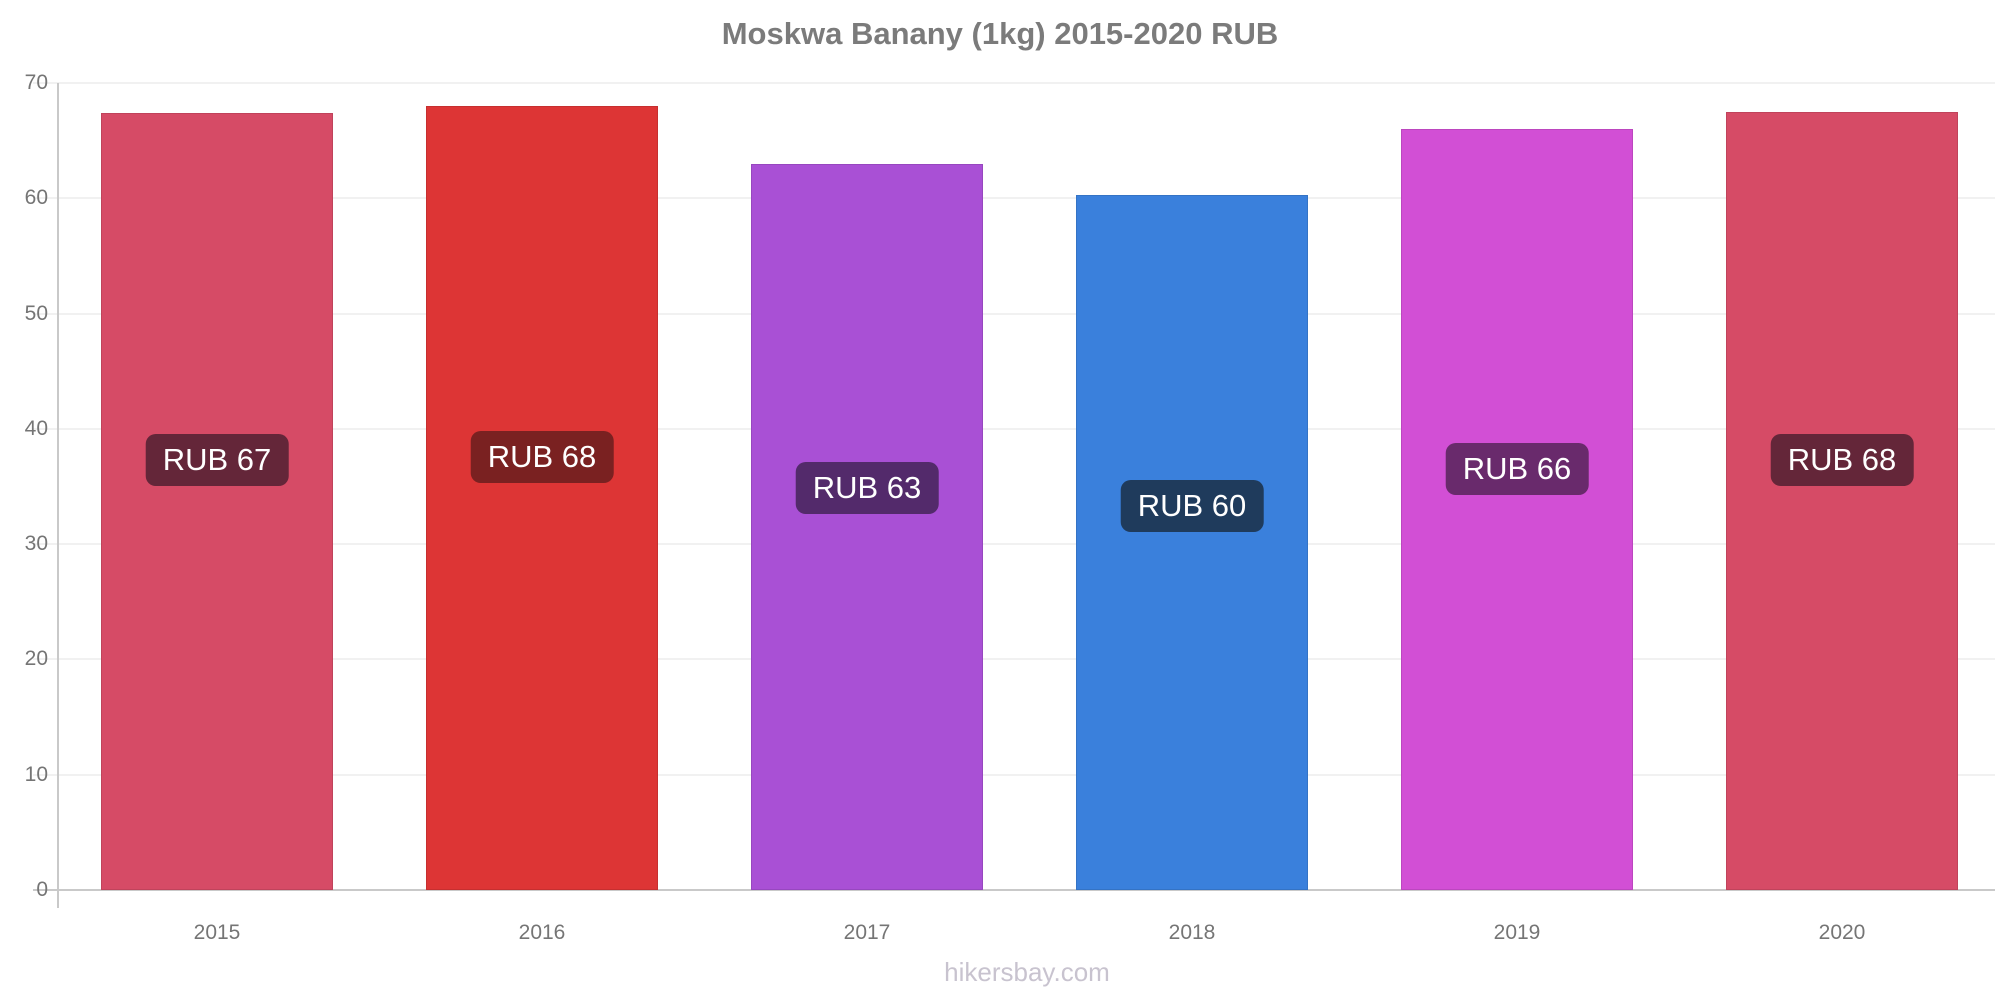  What do you see at coordinates (36, 659) in the screenshot?
I see `y-tick-label: 20` at bounding box center [36, 659].